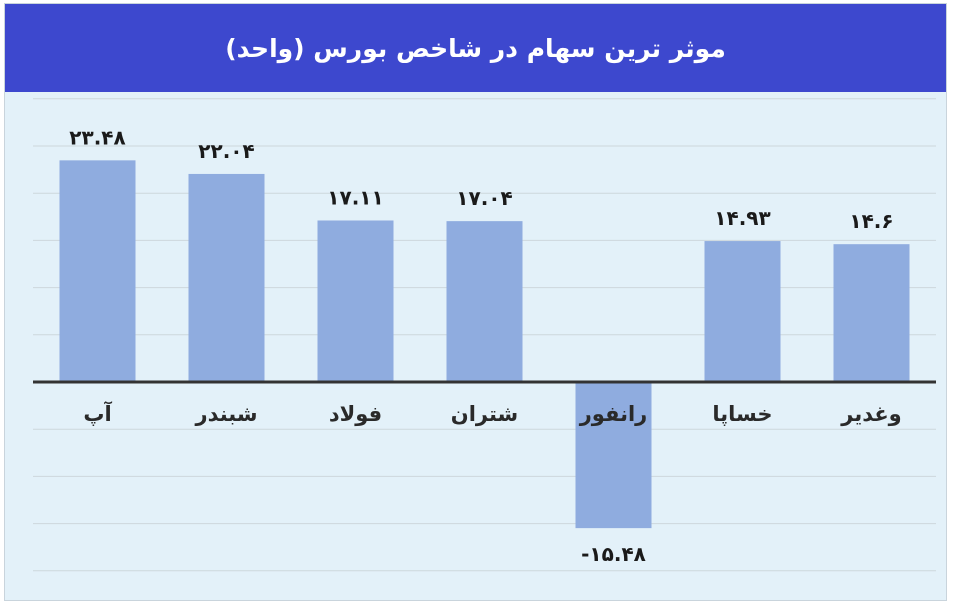 This screenshot has height=605, width=966. I want to click on category-label-1: خساپا, so click(742, 414).